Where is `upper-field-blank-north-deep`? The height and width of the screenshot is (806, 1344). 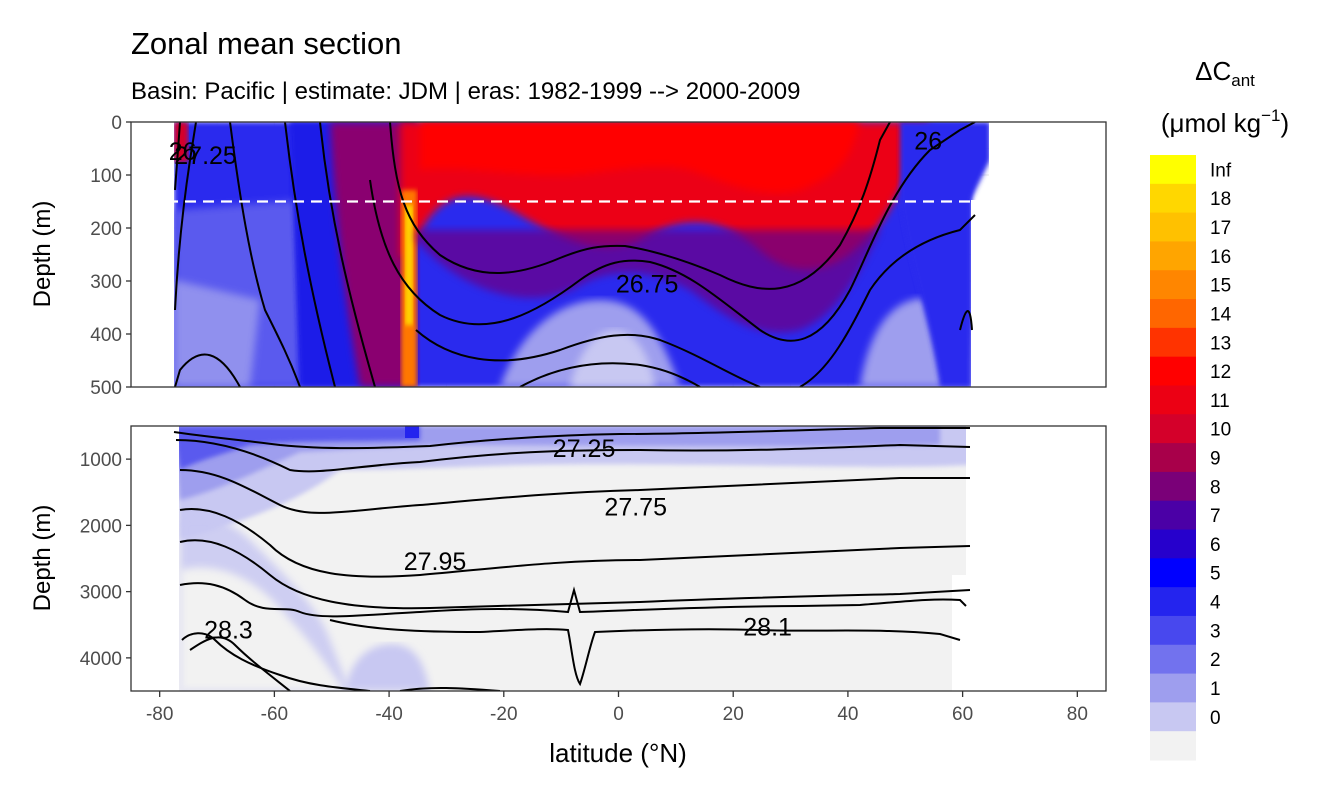
upper-field-blank-north-deep is located at coordinates (981, 293).